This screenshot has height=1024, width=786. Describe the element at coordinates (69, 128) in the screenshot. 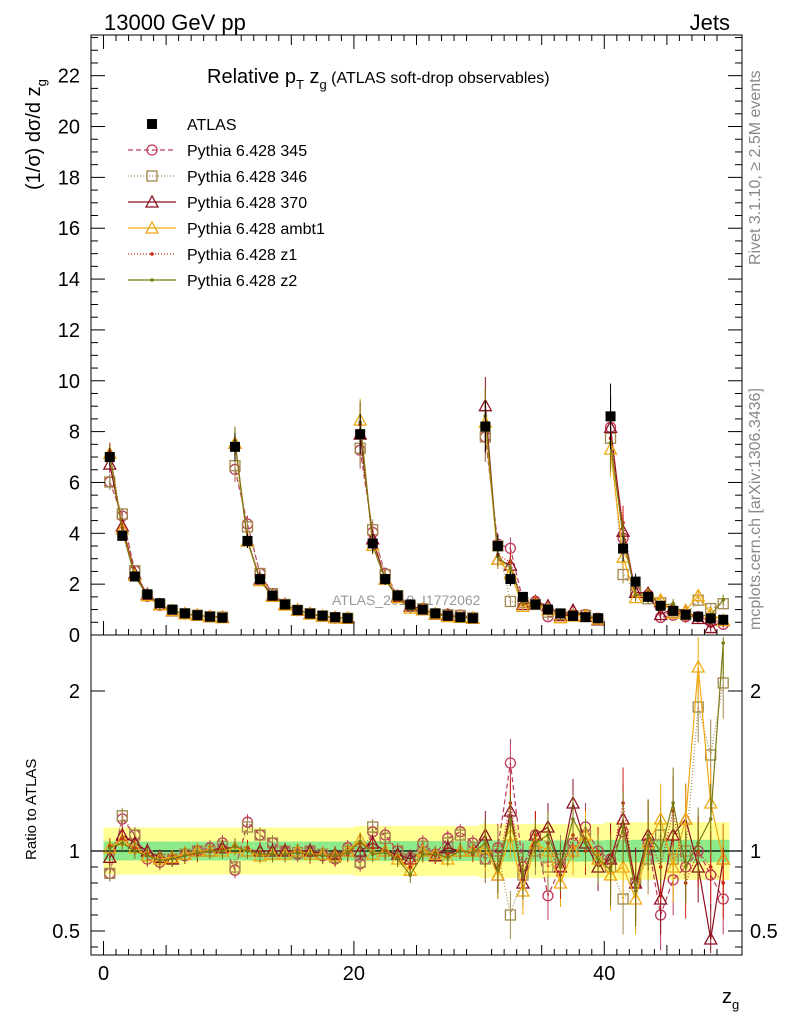

I see `y-tick-label: 20` at that location.